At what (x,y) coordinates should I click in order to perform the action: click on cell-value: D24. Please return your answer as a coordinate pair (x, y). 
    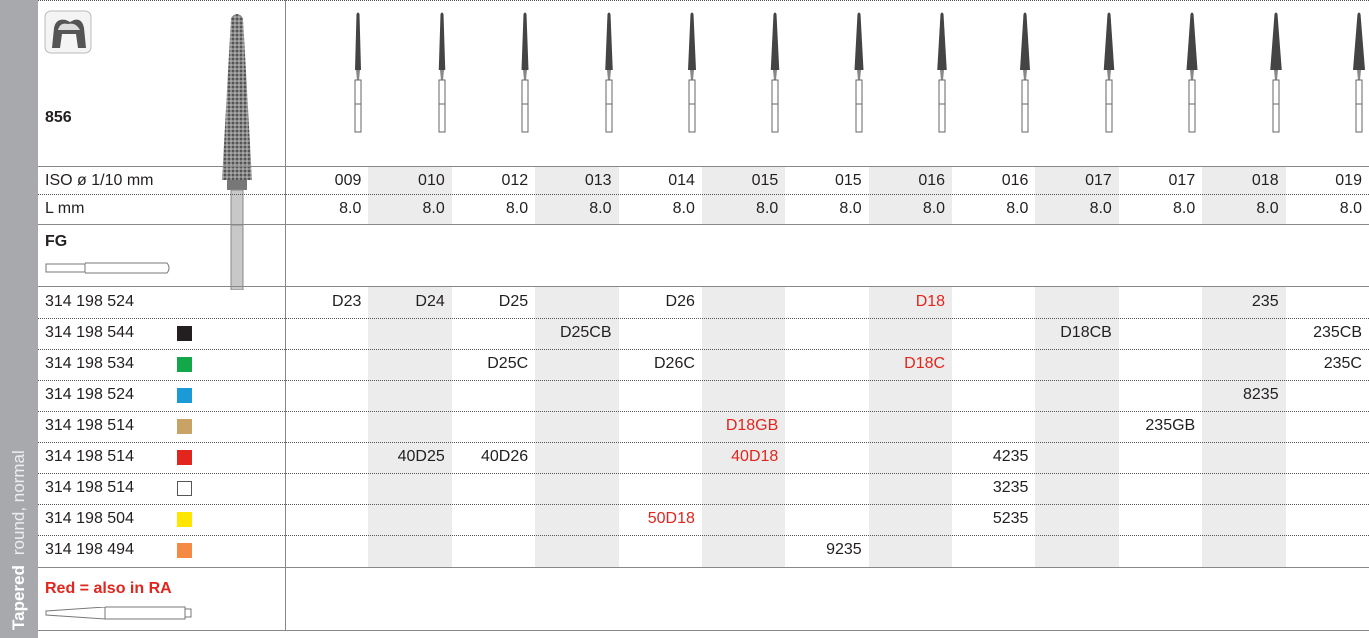
    Looking at the image, I should click on (430, 301).